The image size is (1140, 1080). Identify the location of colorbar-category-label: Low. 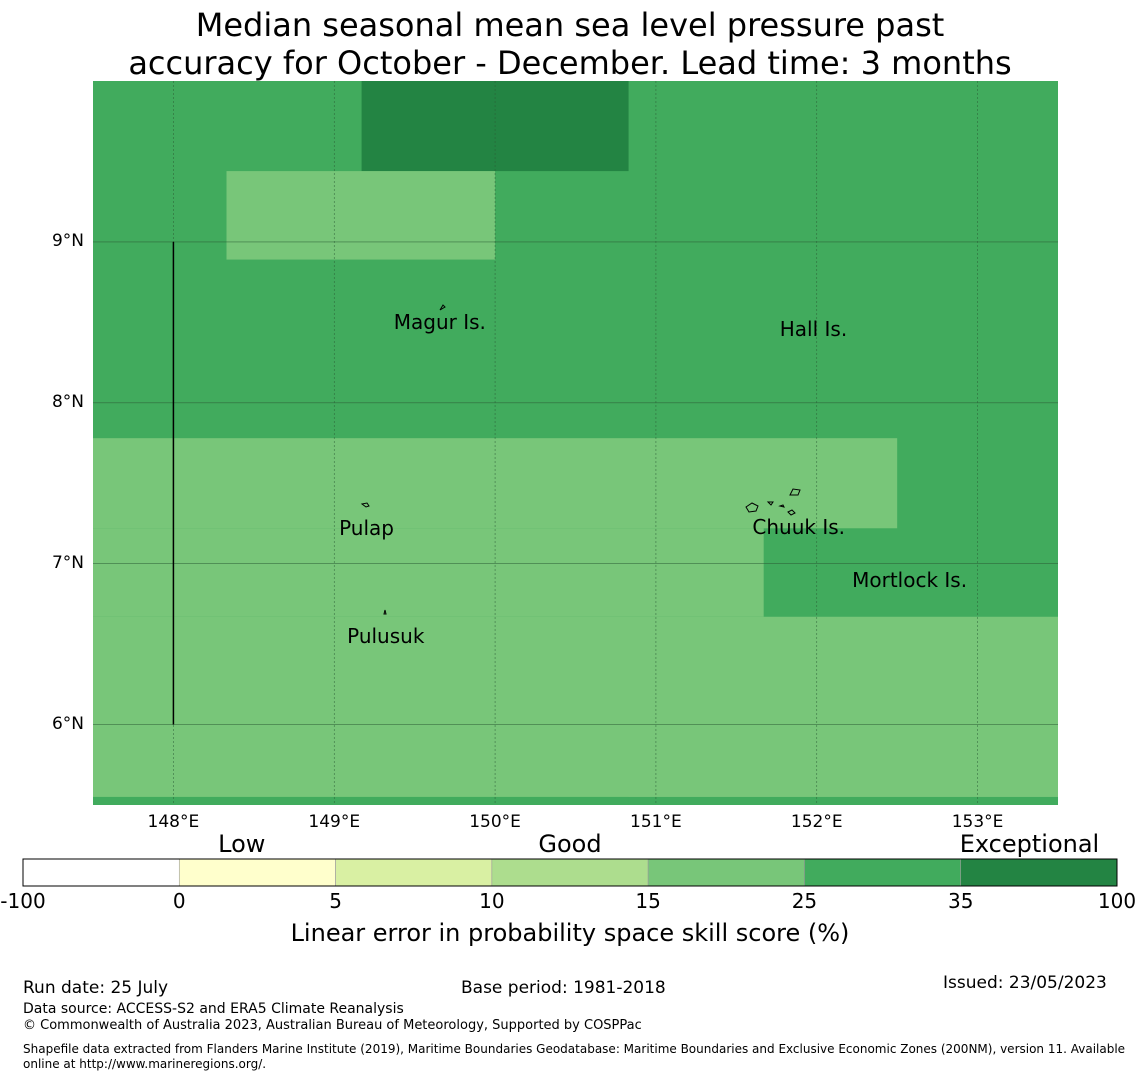
(242, 844).